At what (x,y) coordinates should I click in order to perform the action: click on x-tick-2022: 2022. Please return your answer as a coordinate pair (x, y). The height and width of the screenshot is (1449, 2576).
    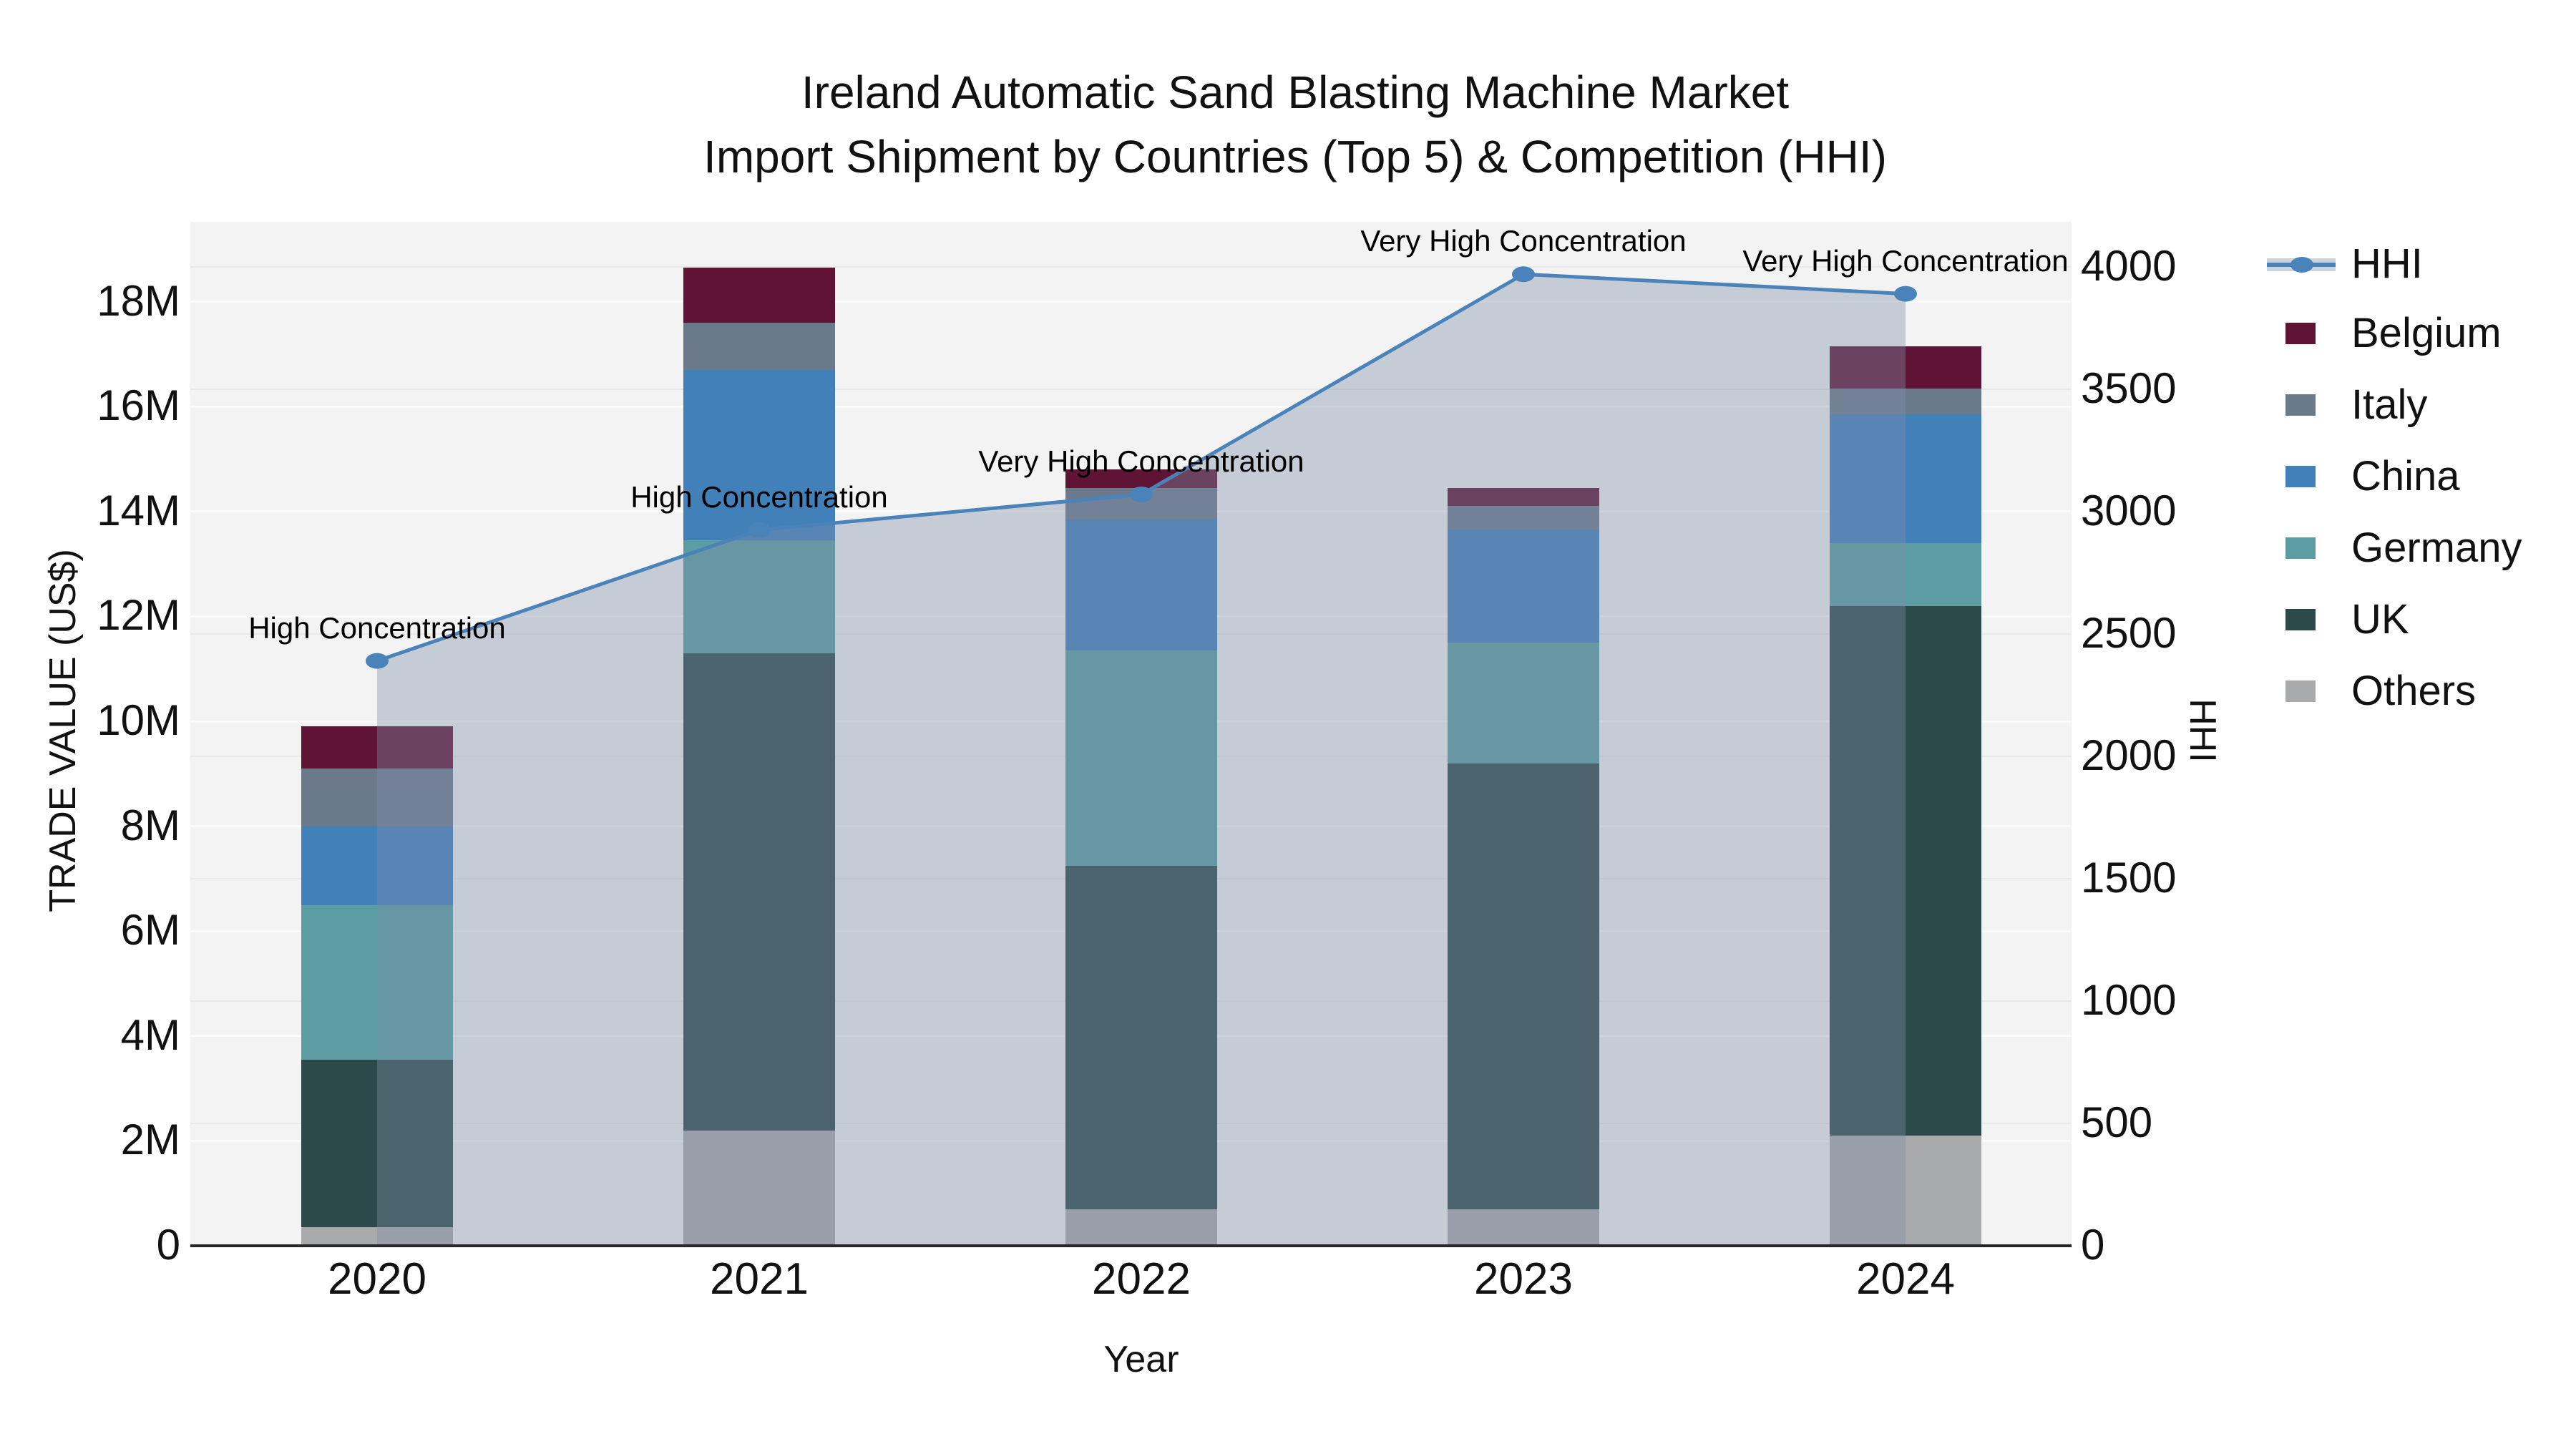
    Looking at the image, I should click on (1141, 1279).